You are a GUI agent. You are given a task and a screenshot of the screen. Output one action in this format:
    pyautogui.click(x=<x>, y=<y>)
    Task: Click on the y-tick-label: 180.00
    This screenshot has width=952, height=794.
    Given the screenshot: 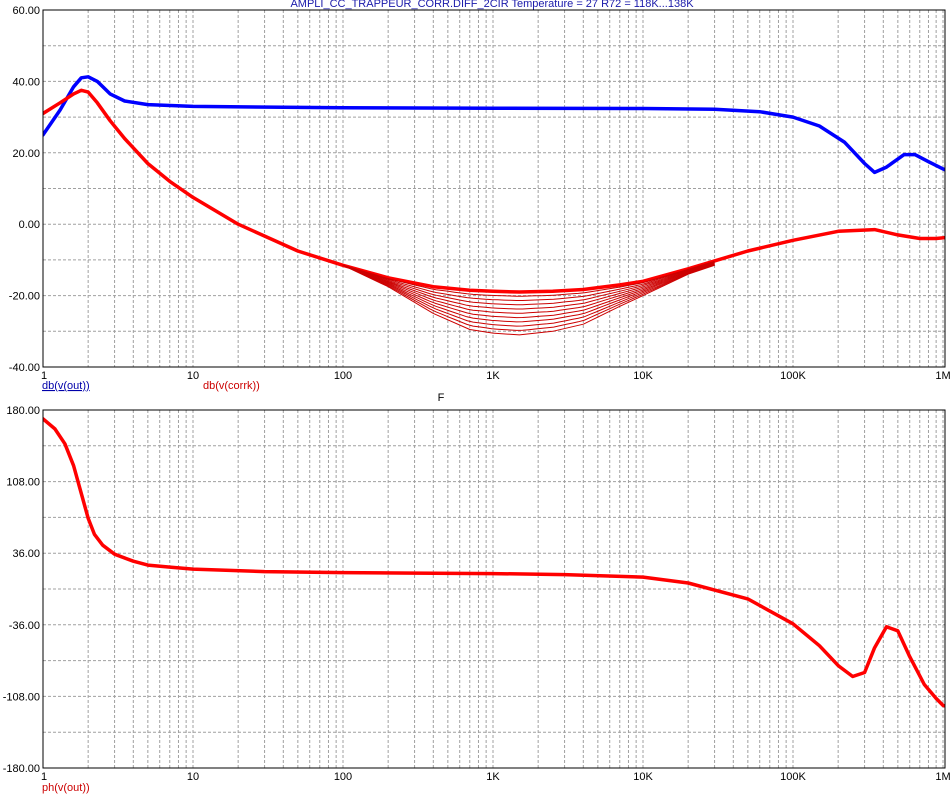 What is the action you would take?
    pyautogui.click(x=23, y=411)
    